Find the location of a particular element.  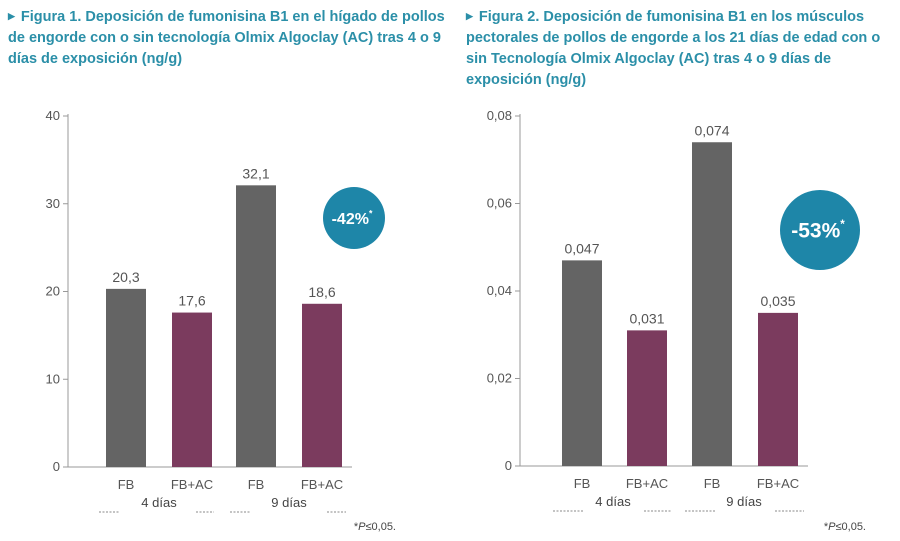

reduction-badge-text: -42%* is located at coordinates (352, 218).